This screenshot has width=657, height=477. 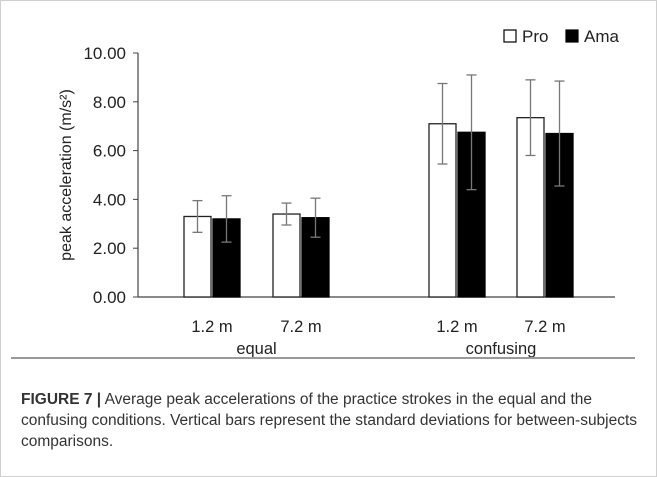 I want to click on x-group-label-confusing: confusing, so click(x=501, y=349).